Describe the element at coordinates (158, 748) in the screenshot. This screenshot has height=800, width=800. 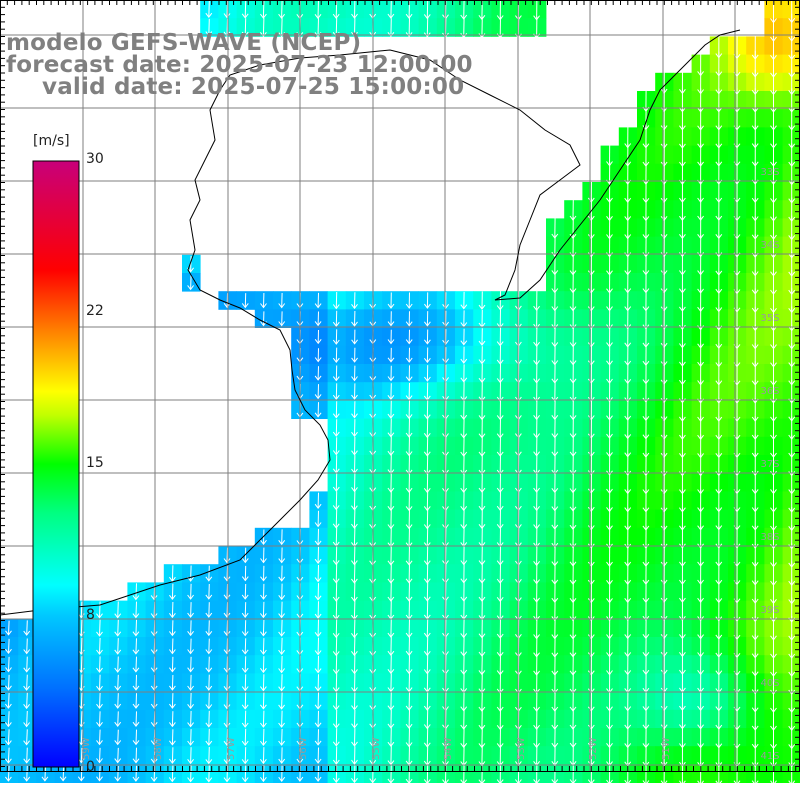
I see `lon-label: 58W` at that location.